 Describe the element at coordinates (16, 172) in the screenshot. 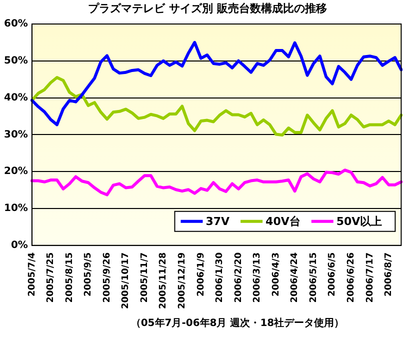

I see `y-tick-label: 20%` at that location.